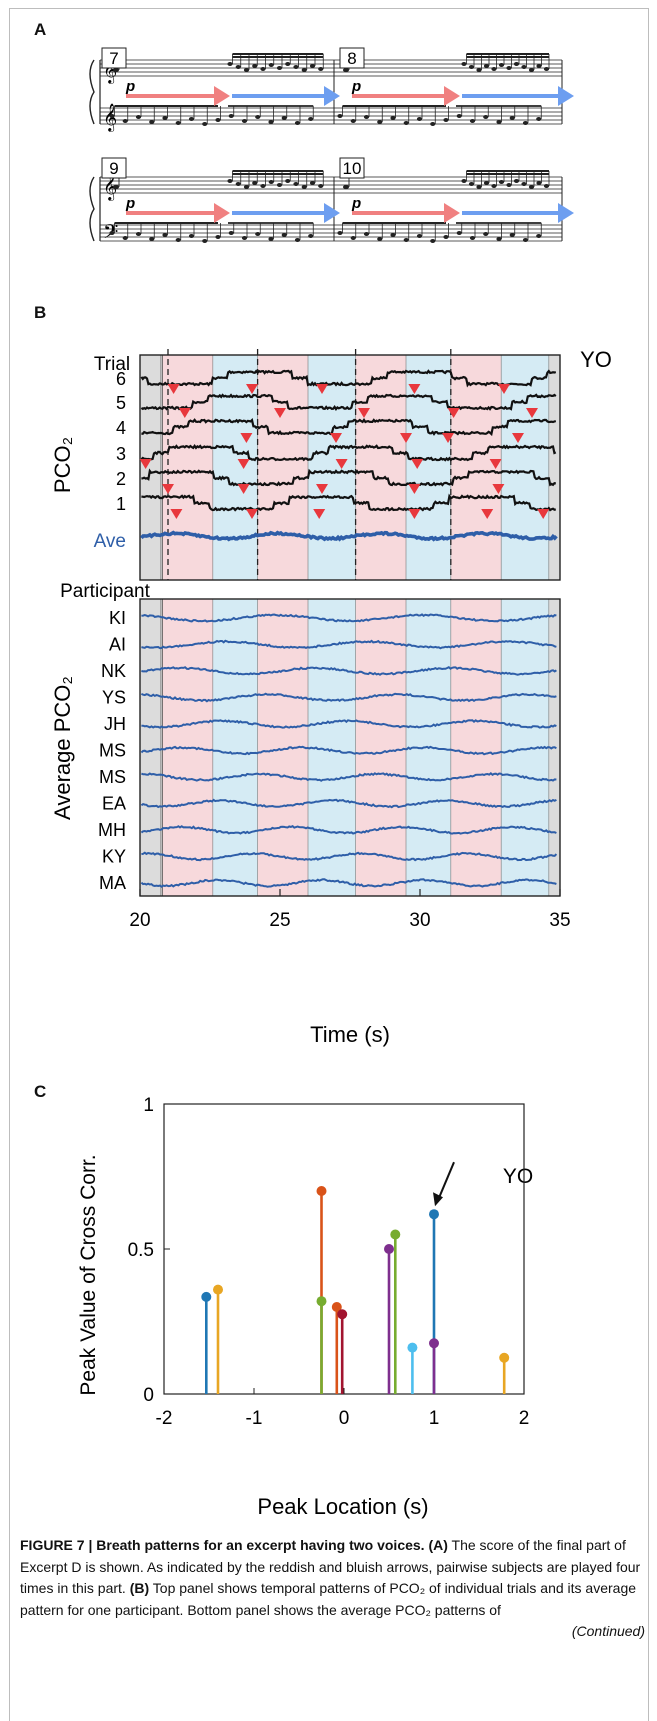 This screenshot has width=657, height=1721. Describe the element at coordinates (121, 504) in the screenshot. I see `trial-label: 1` at that location.